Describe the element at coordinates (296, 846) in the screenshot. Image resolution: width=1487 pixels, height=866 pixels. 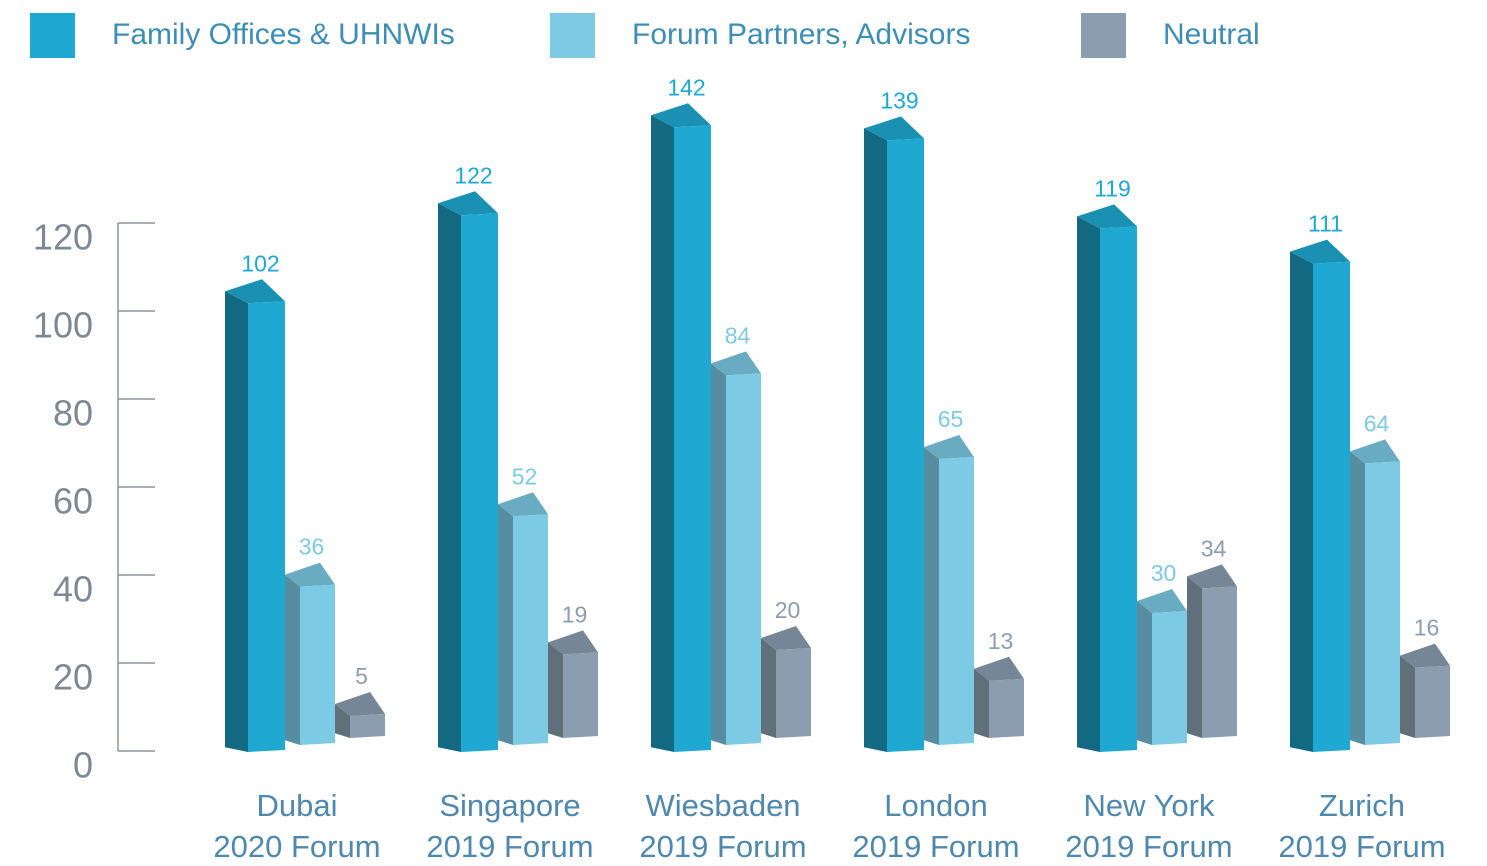
I see `x-tick-label: 2020 Forum` at that location.